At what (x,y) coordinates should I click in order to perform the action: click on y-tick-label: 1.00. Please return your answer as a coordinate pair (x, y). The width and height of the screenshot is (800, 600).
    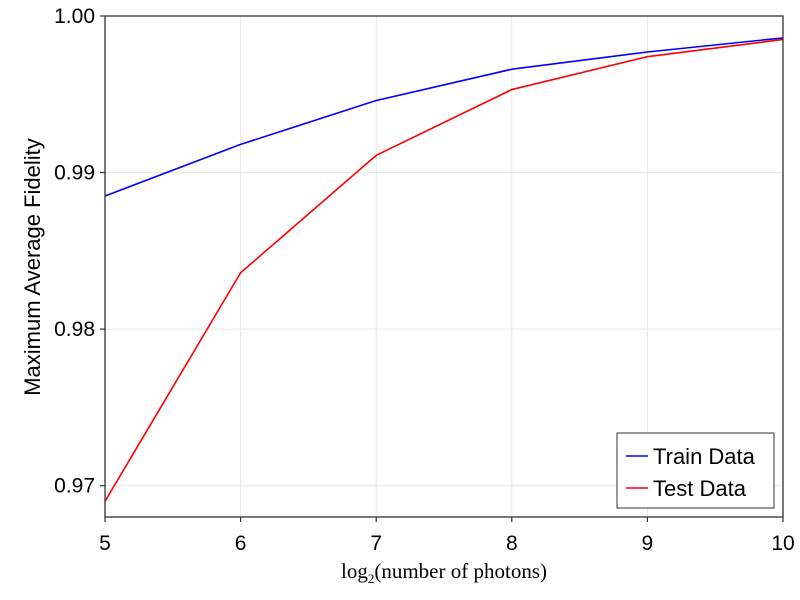
    Looking at the image, I should click on (74, 16).